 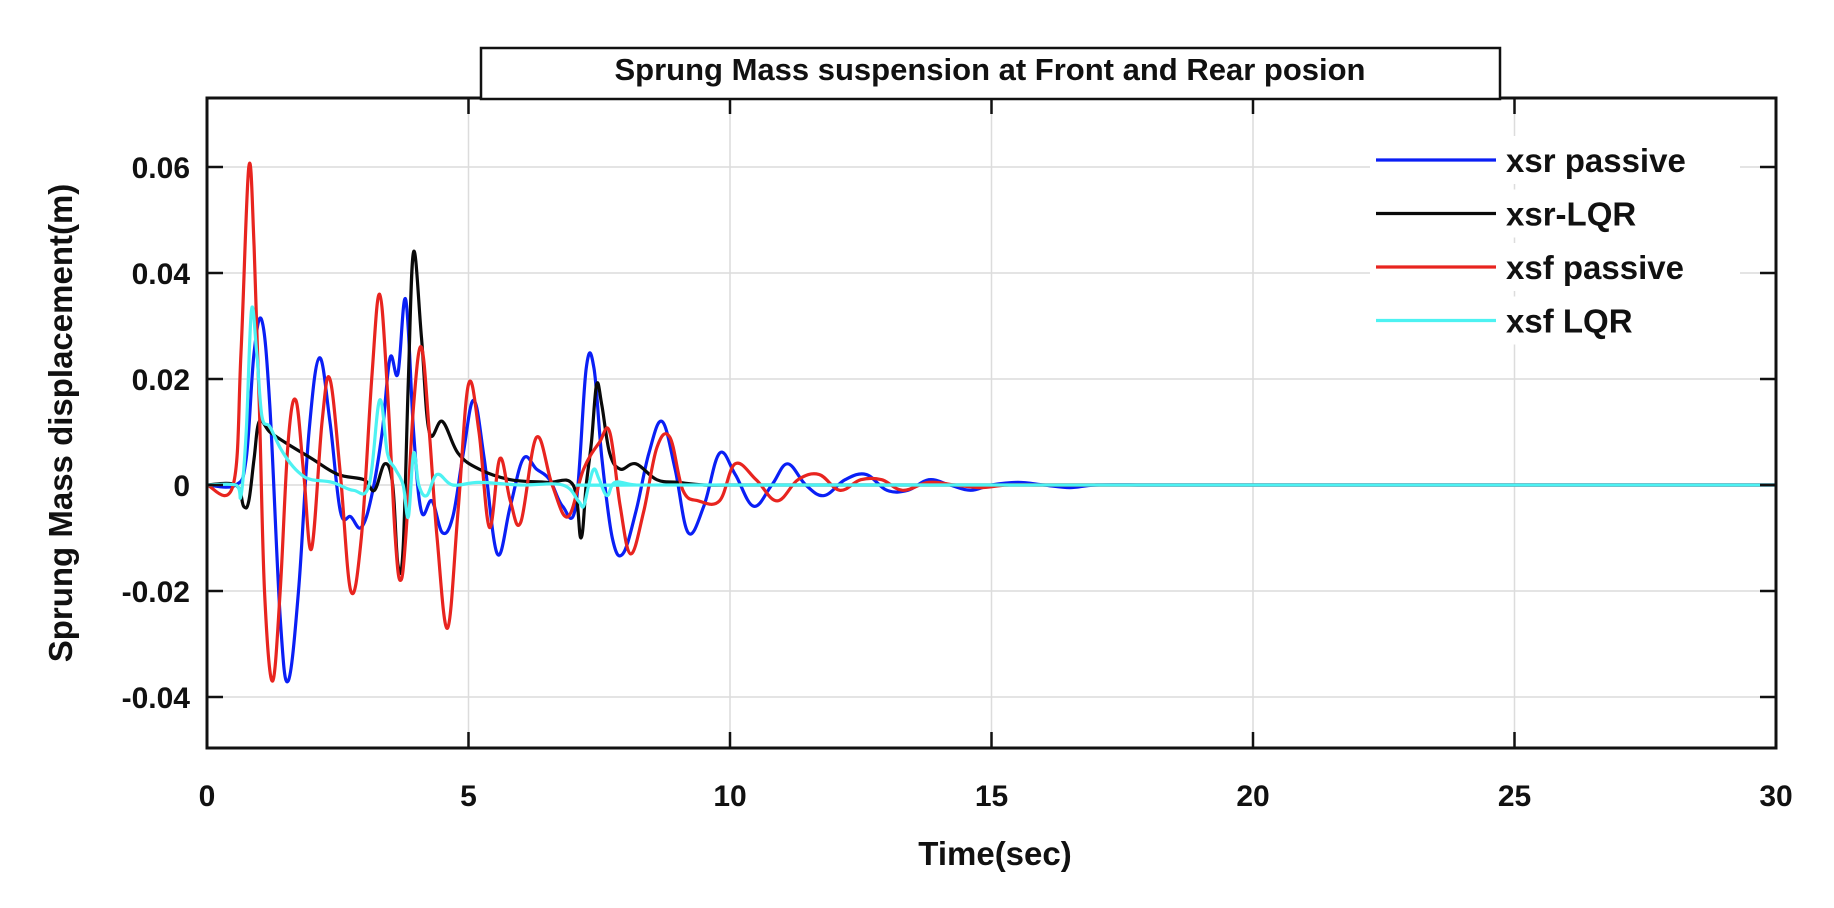 What do you see at coordinates (1596, 160) in the screenshot?
I see `legend-label: xsr passive` at bounding box center [1596, 160].